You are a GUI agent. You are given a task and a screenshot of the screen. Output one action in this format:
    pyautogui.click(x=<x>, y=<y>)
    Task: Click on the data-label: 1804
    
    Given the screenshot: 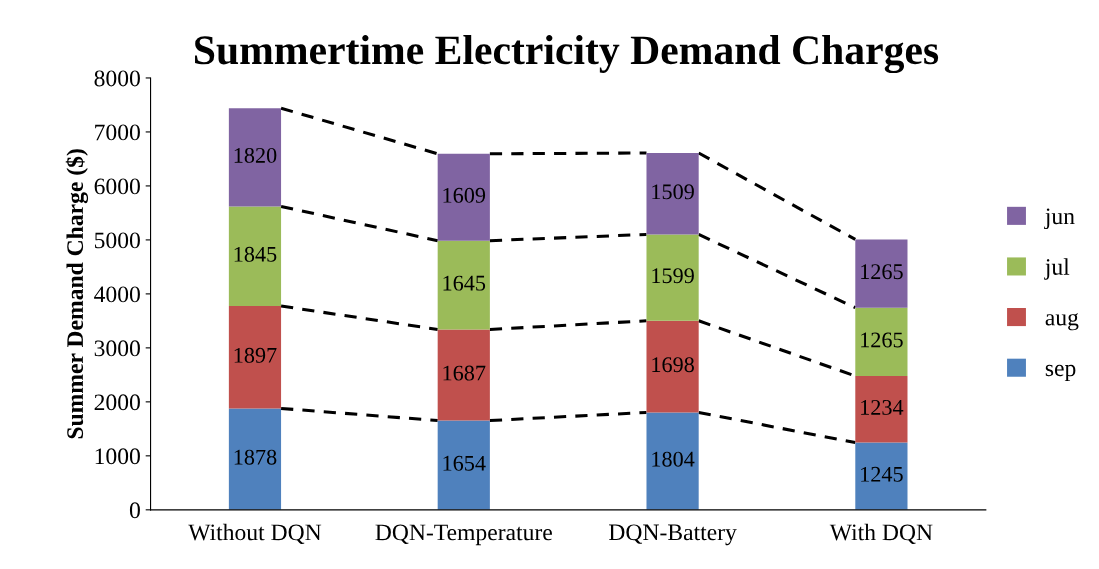 What is the action you would take?
    pyautogui.click(x=673, y=459)
    